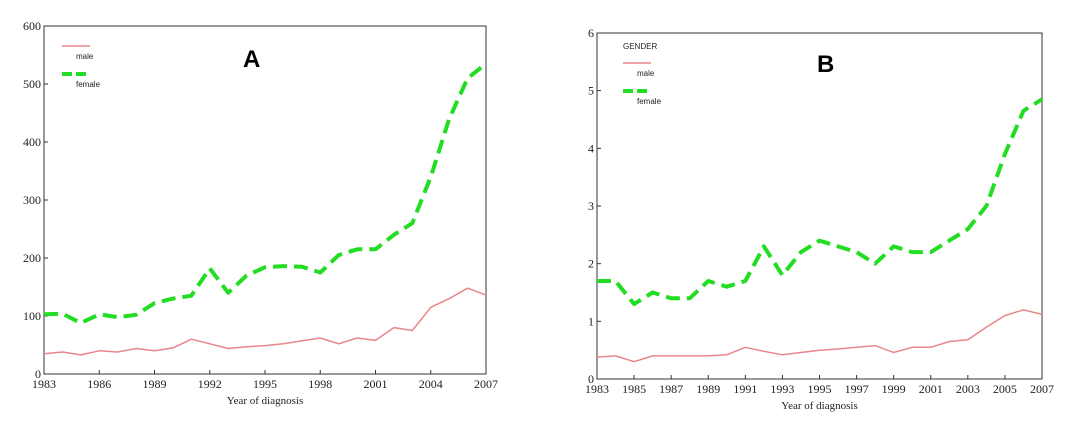 The height and width of the screenshot is (424, 1080). What do you see at coordinates (38, 374) in the screenshot?
I see `y-tick-label: 0` at bounding box center [38, 374].